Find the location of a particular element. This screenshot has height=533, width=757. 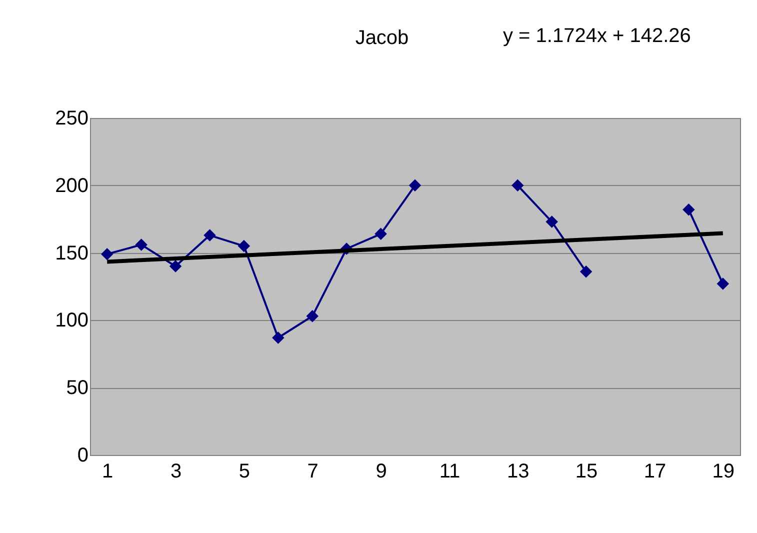

y-tick-label: 50 is located at coordinates (77, 388).